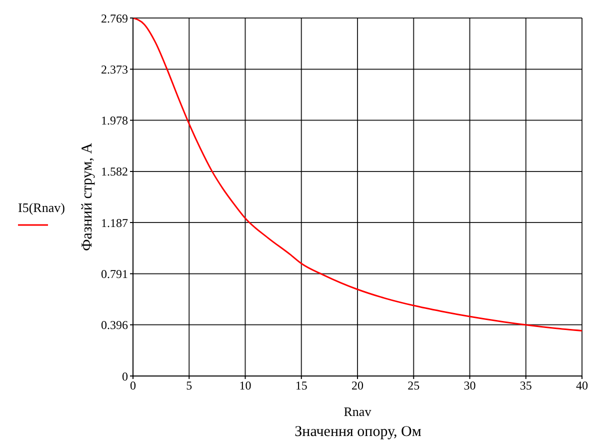 The height and width of the screenshot is (448, 606). Describe the element at coordinates (582, 385) in the screenshot. I see `x-tick-label: 40` at that location.